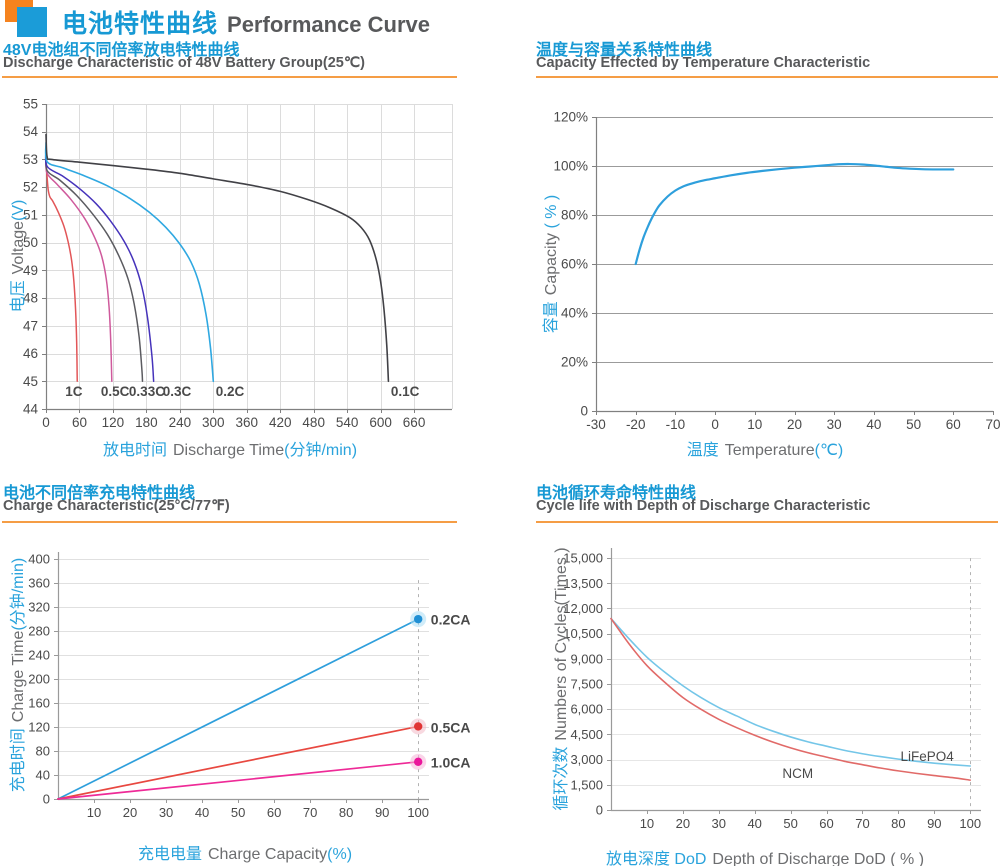  Describe the element at coordinates (570, 166) in the screenshot. I see `y-tick-label: 100%` at that location.